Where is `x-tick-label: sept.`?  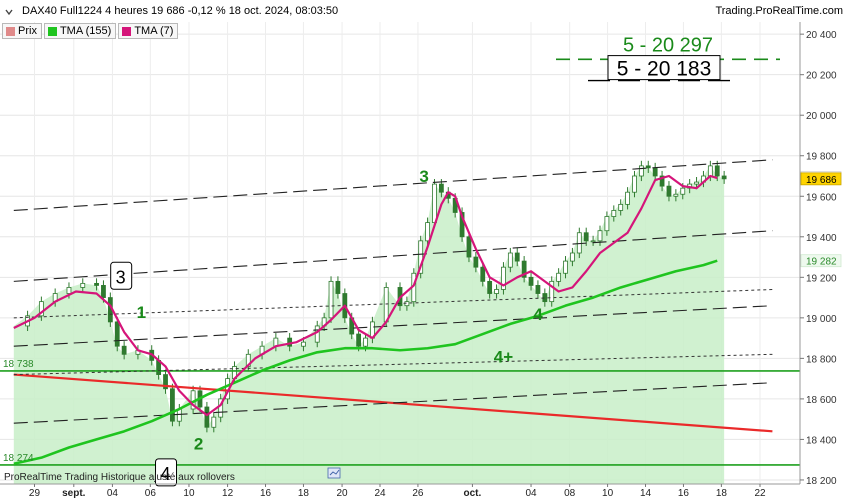 x-tick-label: sept. is located at coordinates (74, 493).